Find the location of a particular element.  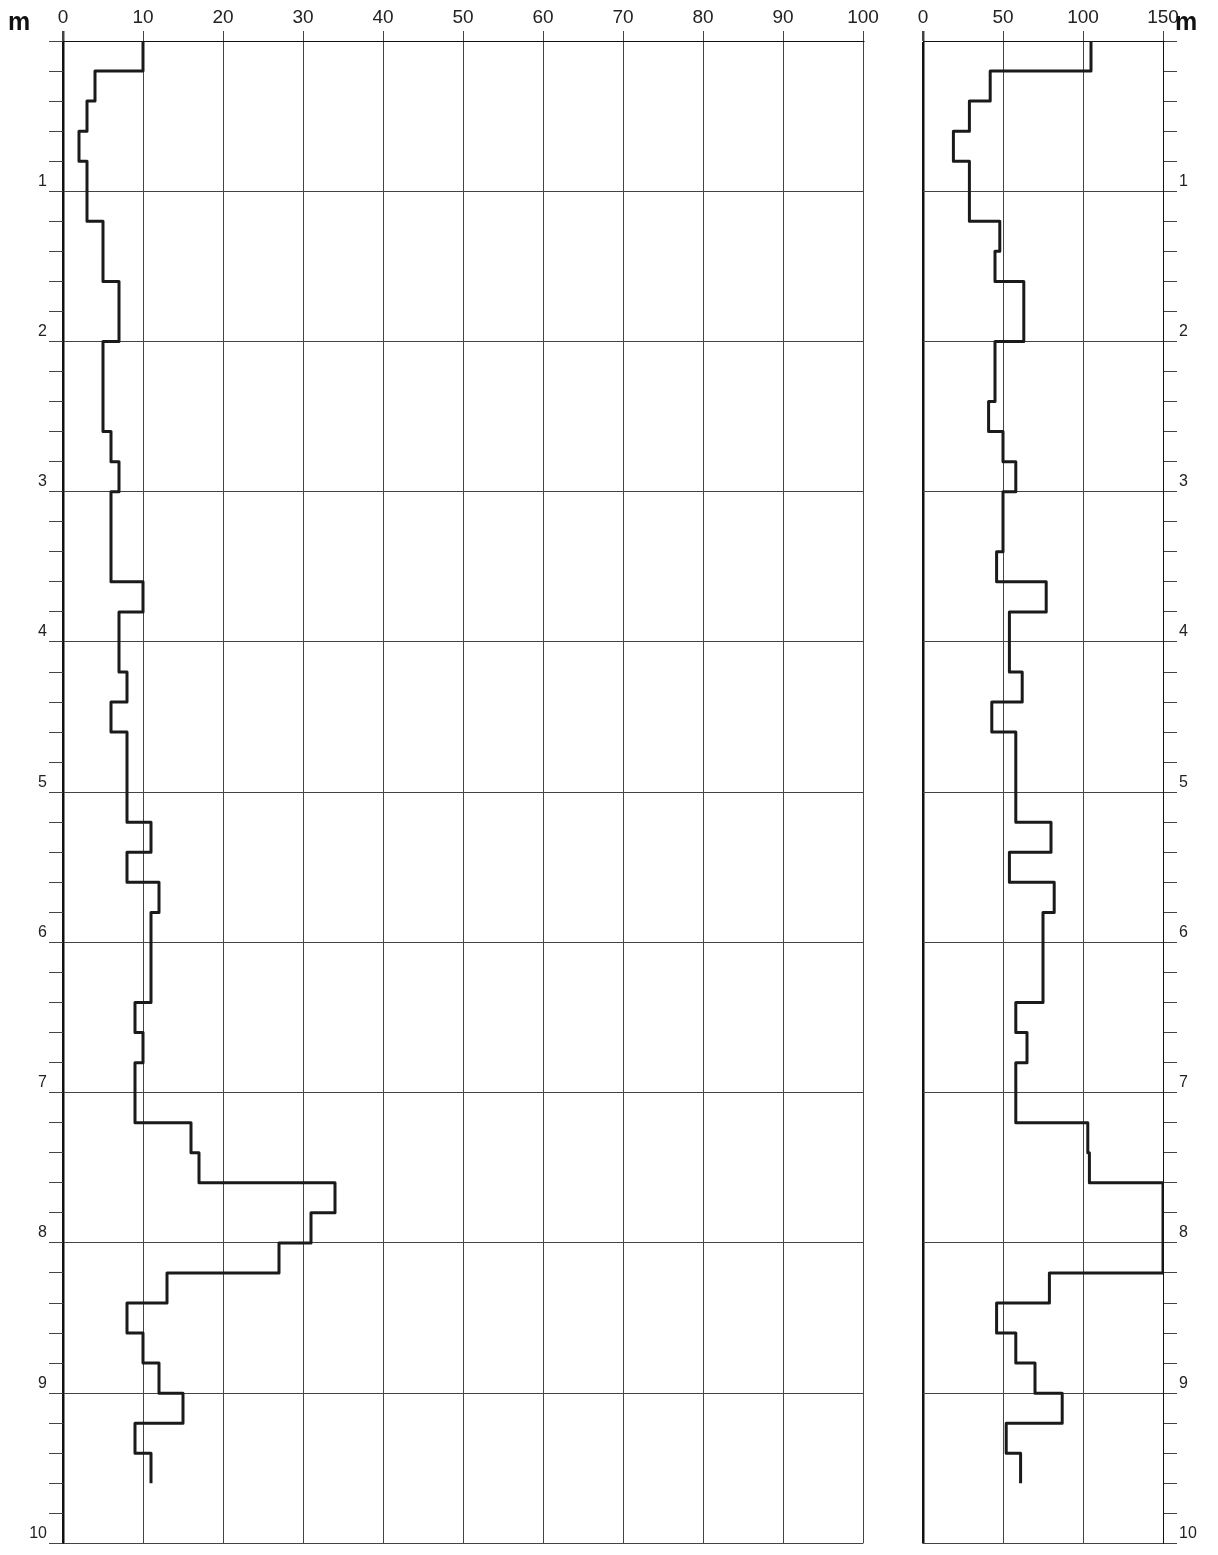

x-tick-label: 90 is located at coordinates (783, 16).